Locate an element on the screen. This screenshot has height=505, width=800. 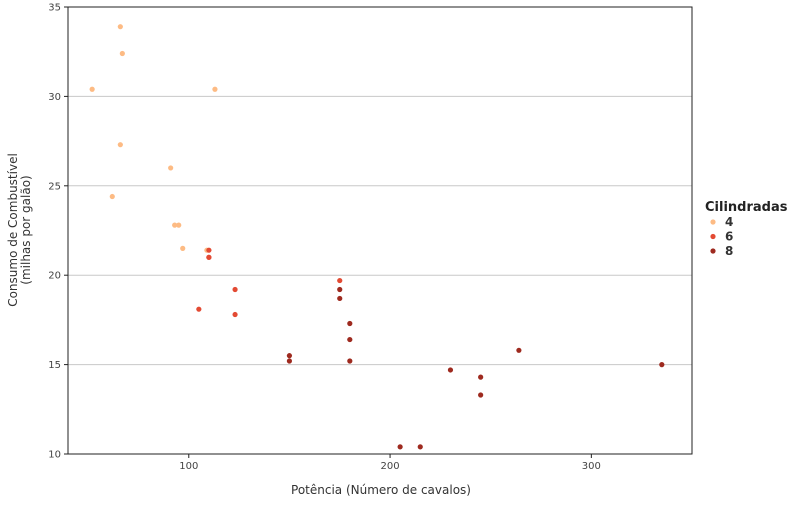
y-tick-label: 30 is located at coordinates (54, 97).